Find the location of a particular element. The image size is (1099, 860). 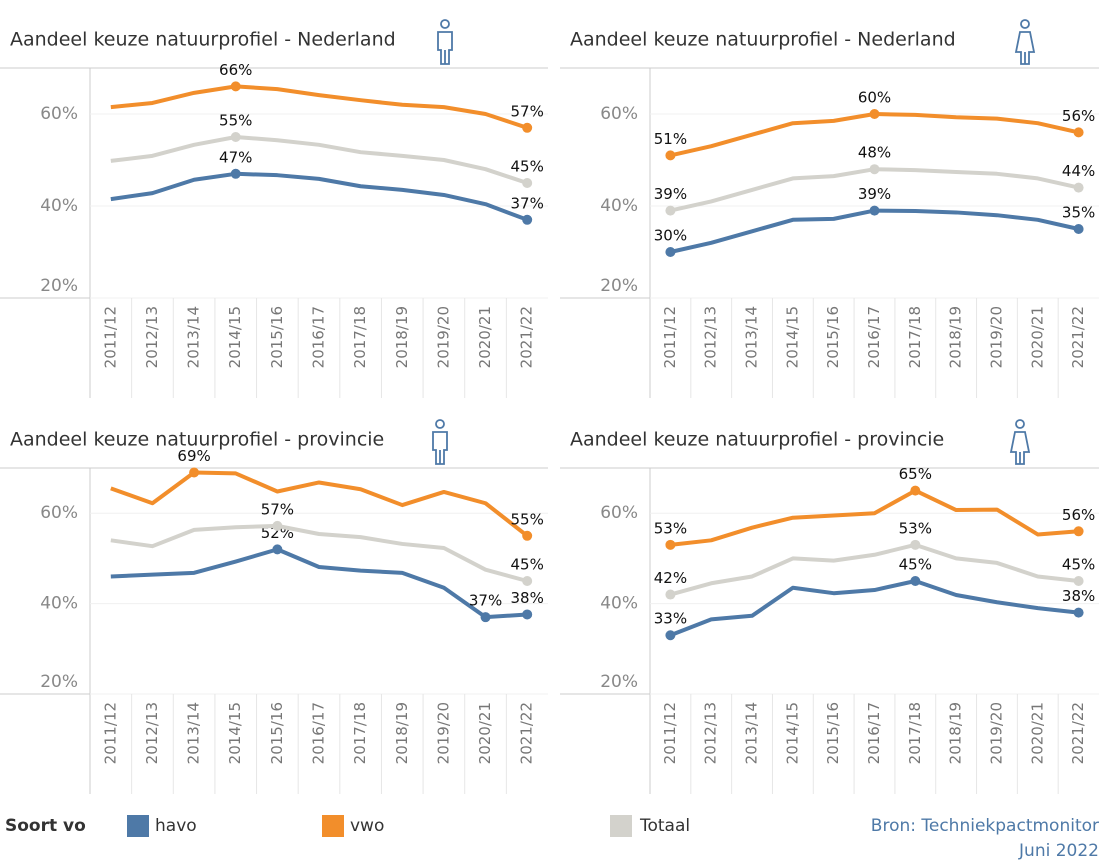

chart-title: Aandeel keuze natuurprofiel - Nederland is located at coordinates (203, 40).